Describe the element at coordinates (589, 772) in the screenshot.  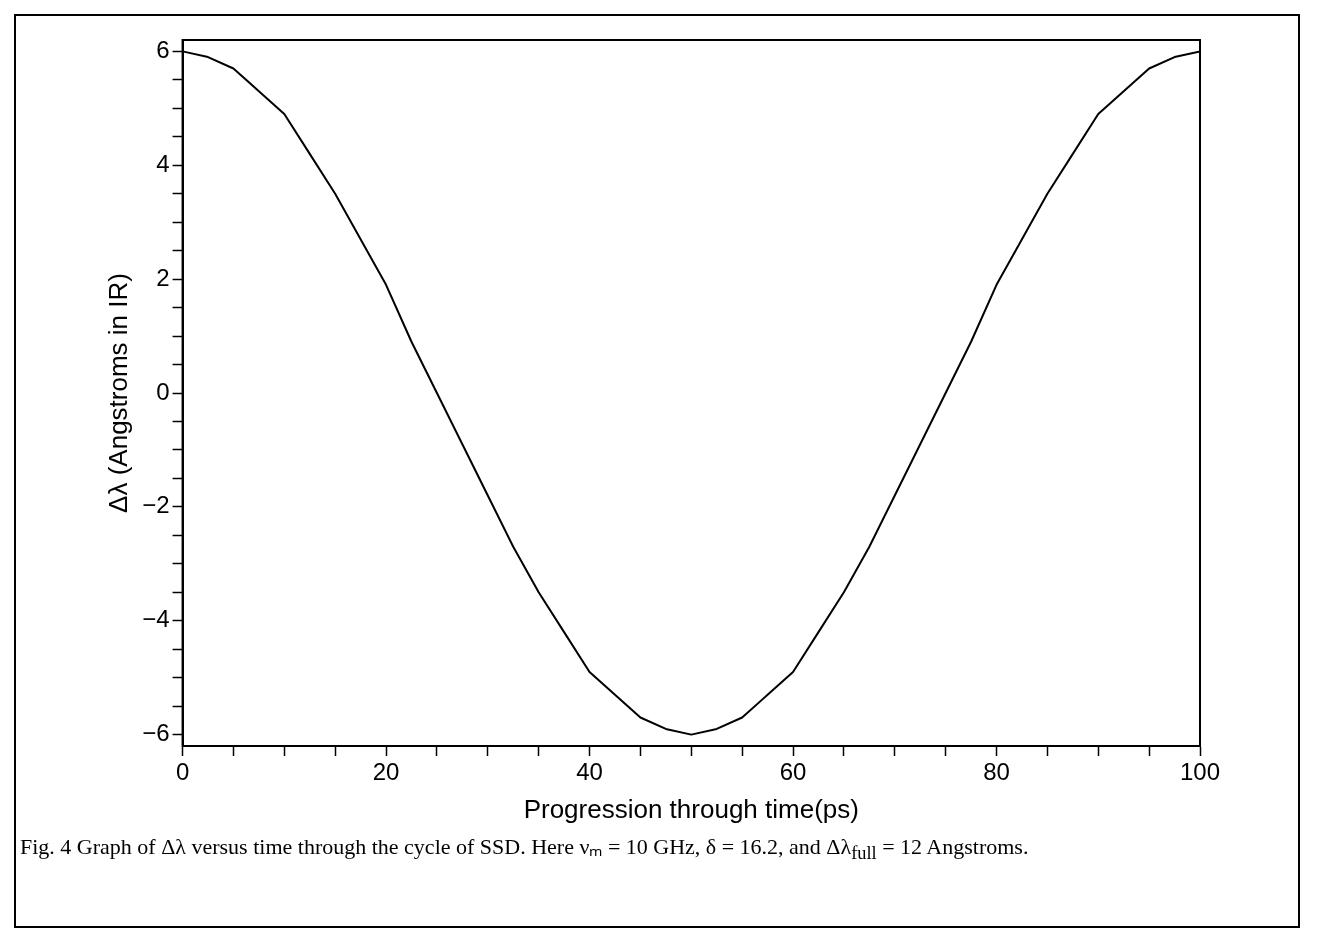
I see `x-tick-label: 40` at that location.